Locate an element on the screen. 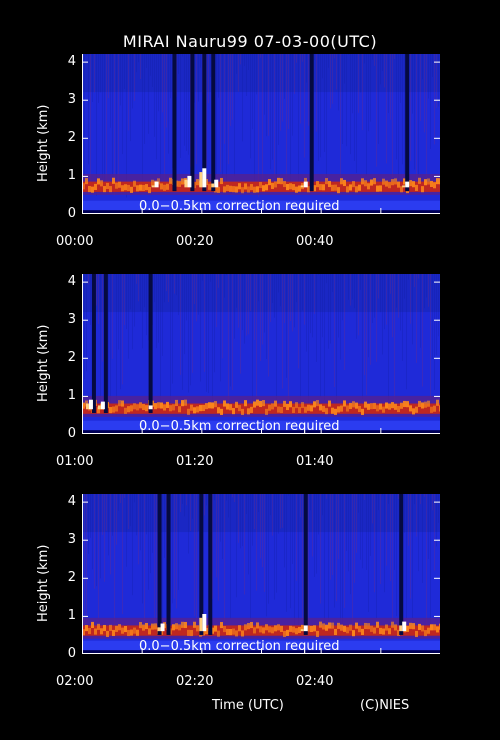  y-major-tick-right is located at coordinates (437, 358).